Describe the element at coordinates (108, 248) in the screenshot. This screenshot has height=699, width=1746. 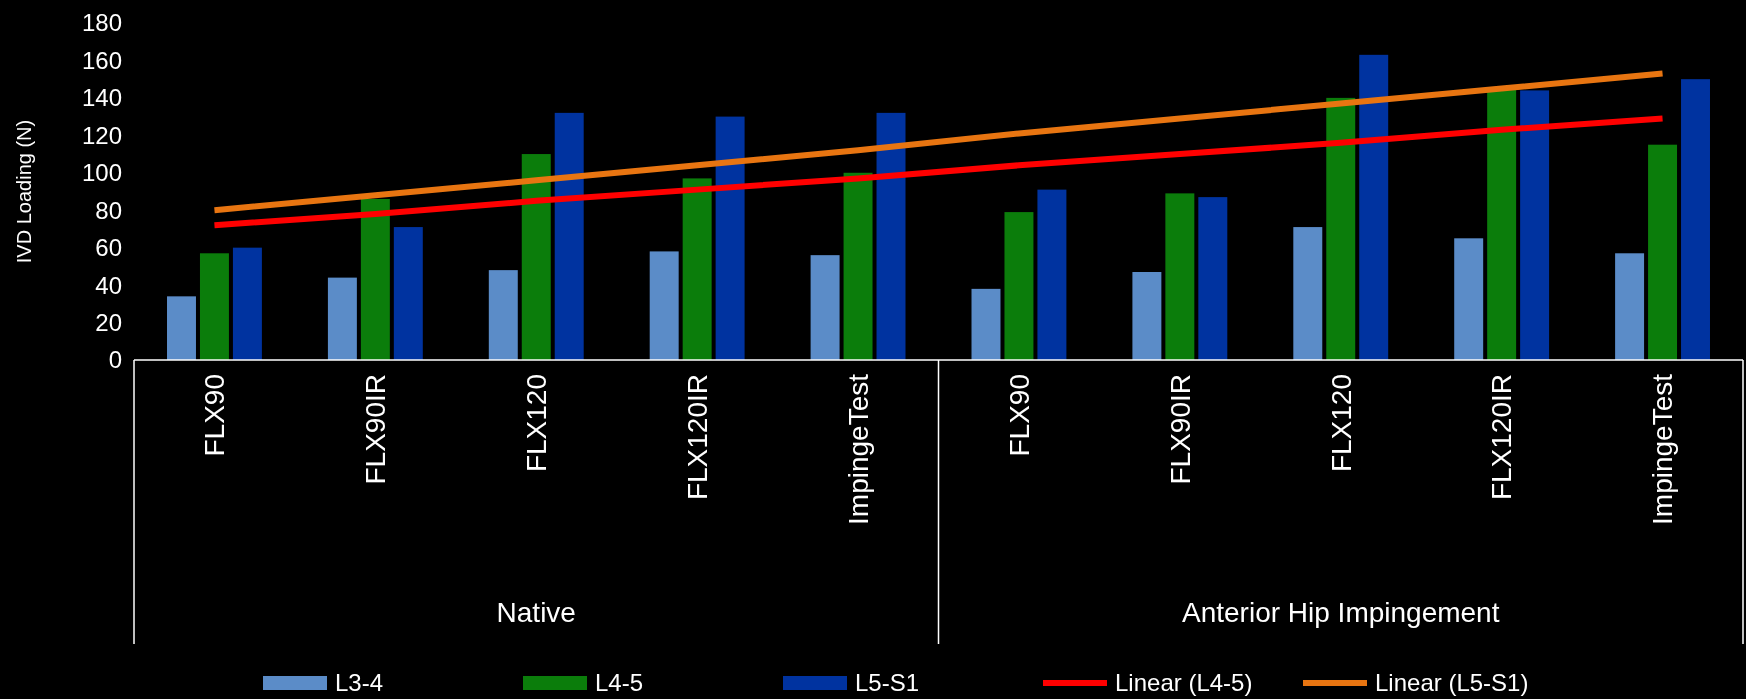
I see `y-tick-label: 60` at that location.